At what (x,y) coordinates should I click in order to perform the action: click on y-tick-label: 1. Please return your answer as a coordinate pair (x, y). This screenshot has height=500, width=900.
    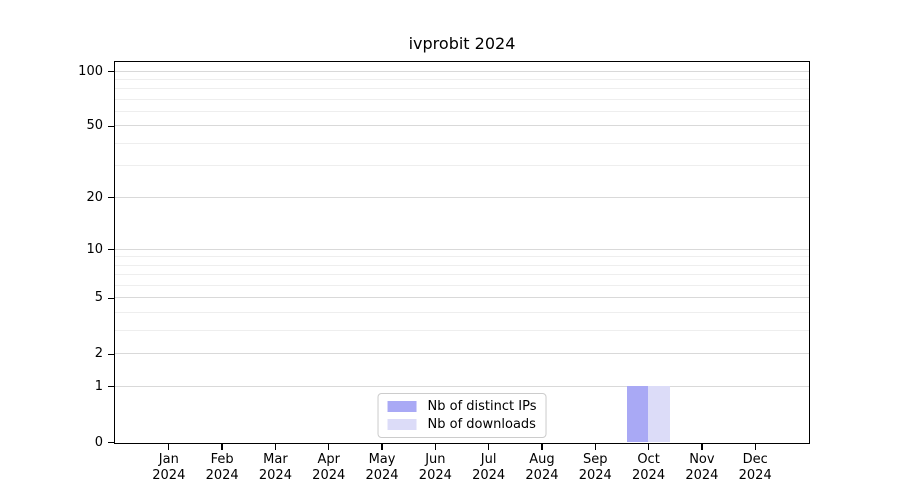
    Looking at the image, I should click on (98, 386).